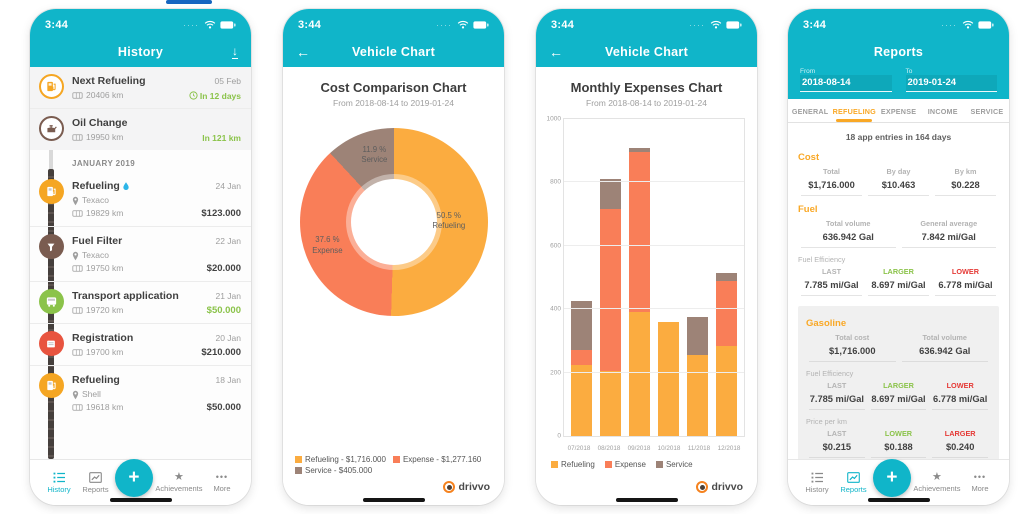 The image size is (1030, 514). Describe the element at coordinates (830, 373) in the screenshot. I see `subsection-fuel-efficiency: Fuel Efficiency` at that location.